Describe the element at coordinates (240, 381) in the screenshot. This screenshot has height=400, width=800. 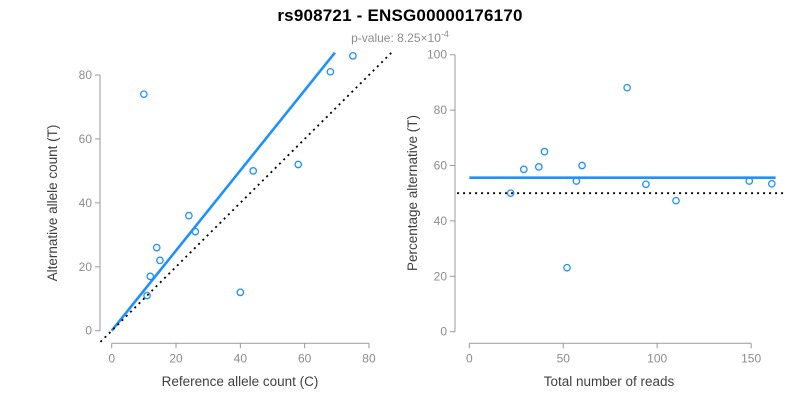
I see `x-axis-label: Reference allele count (C)` at that location.